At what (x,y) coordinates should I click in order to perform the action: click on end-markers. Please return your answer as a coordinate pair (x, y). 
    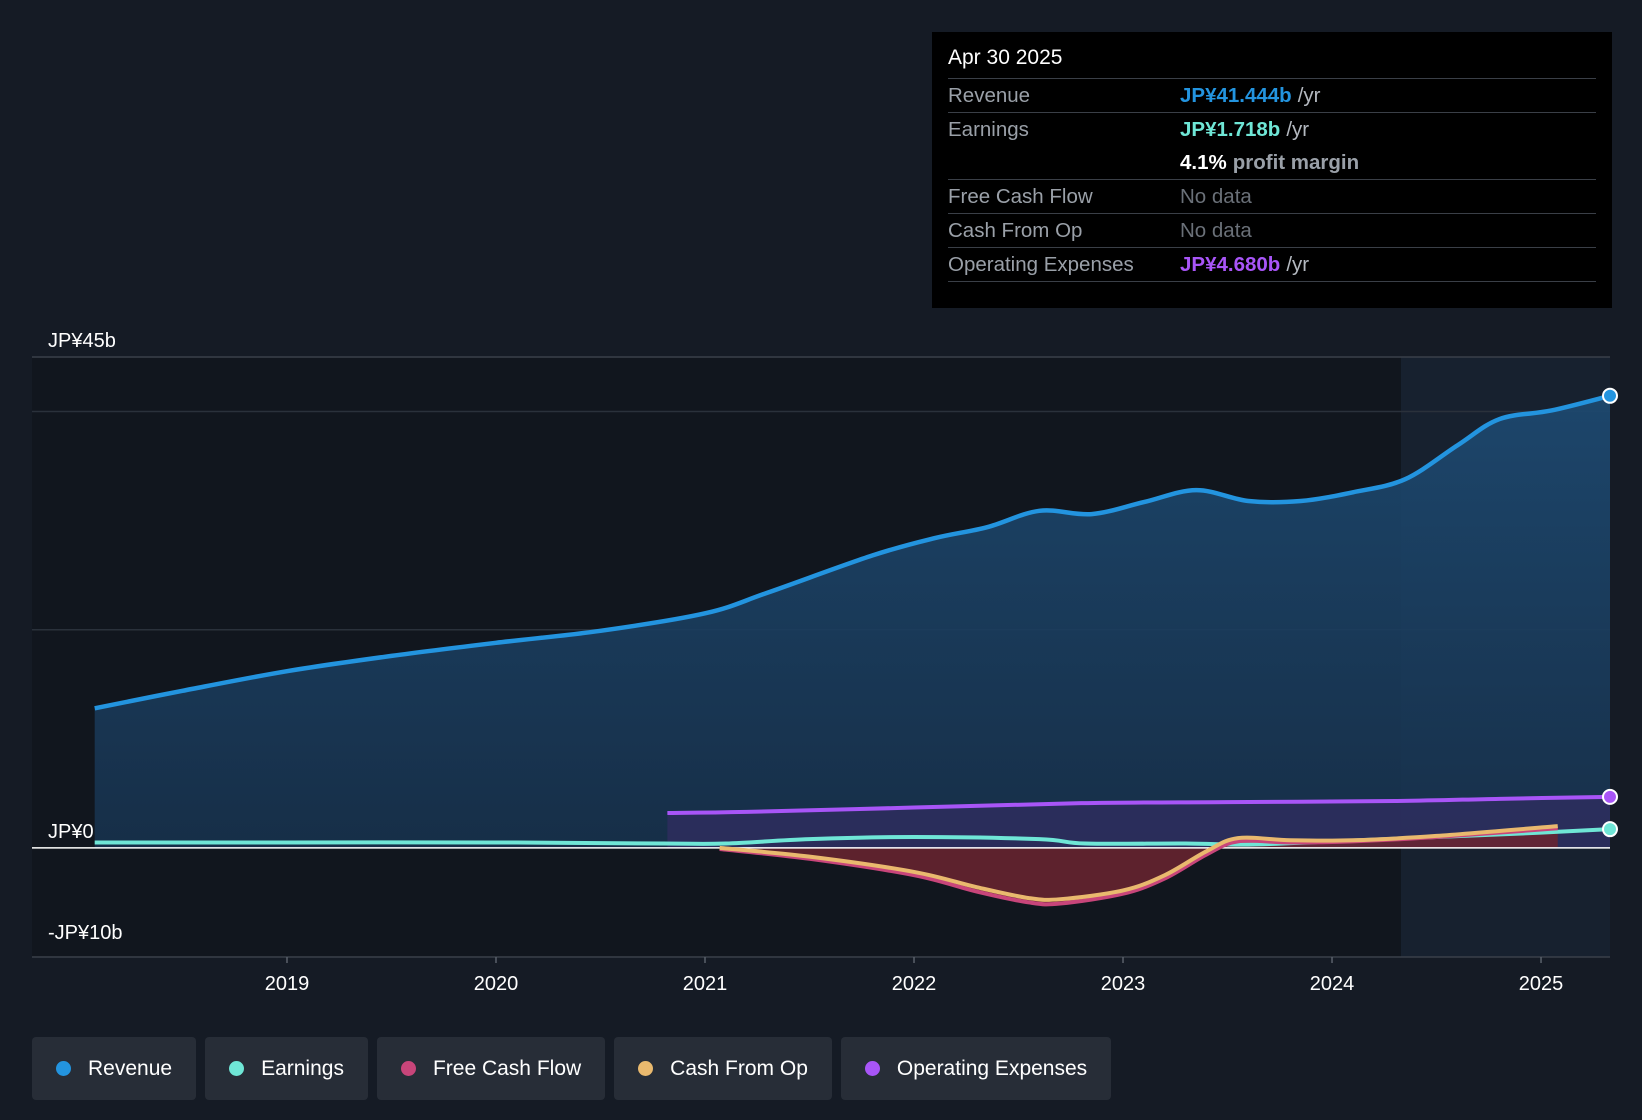
    Looking at the image, I should click on (1610, 612).